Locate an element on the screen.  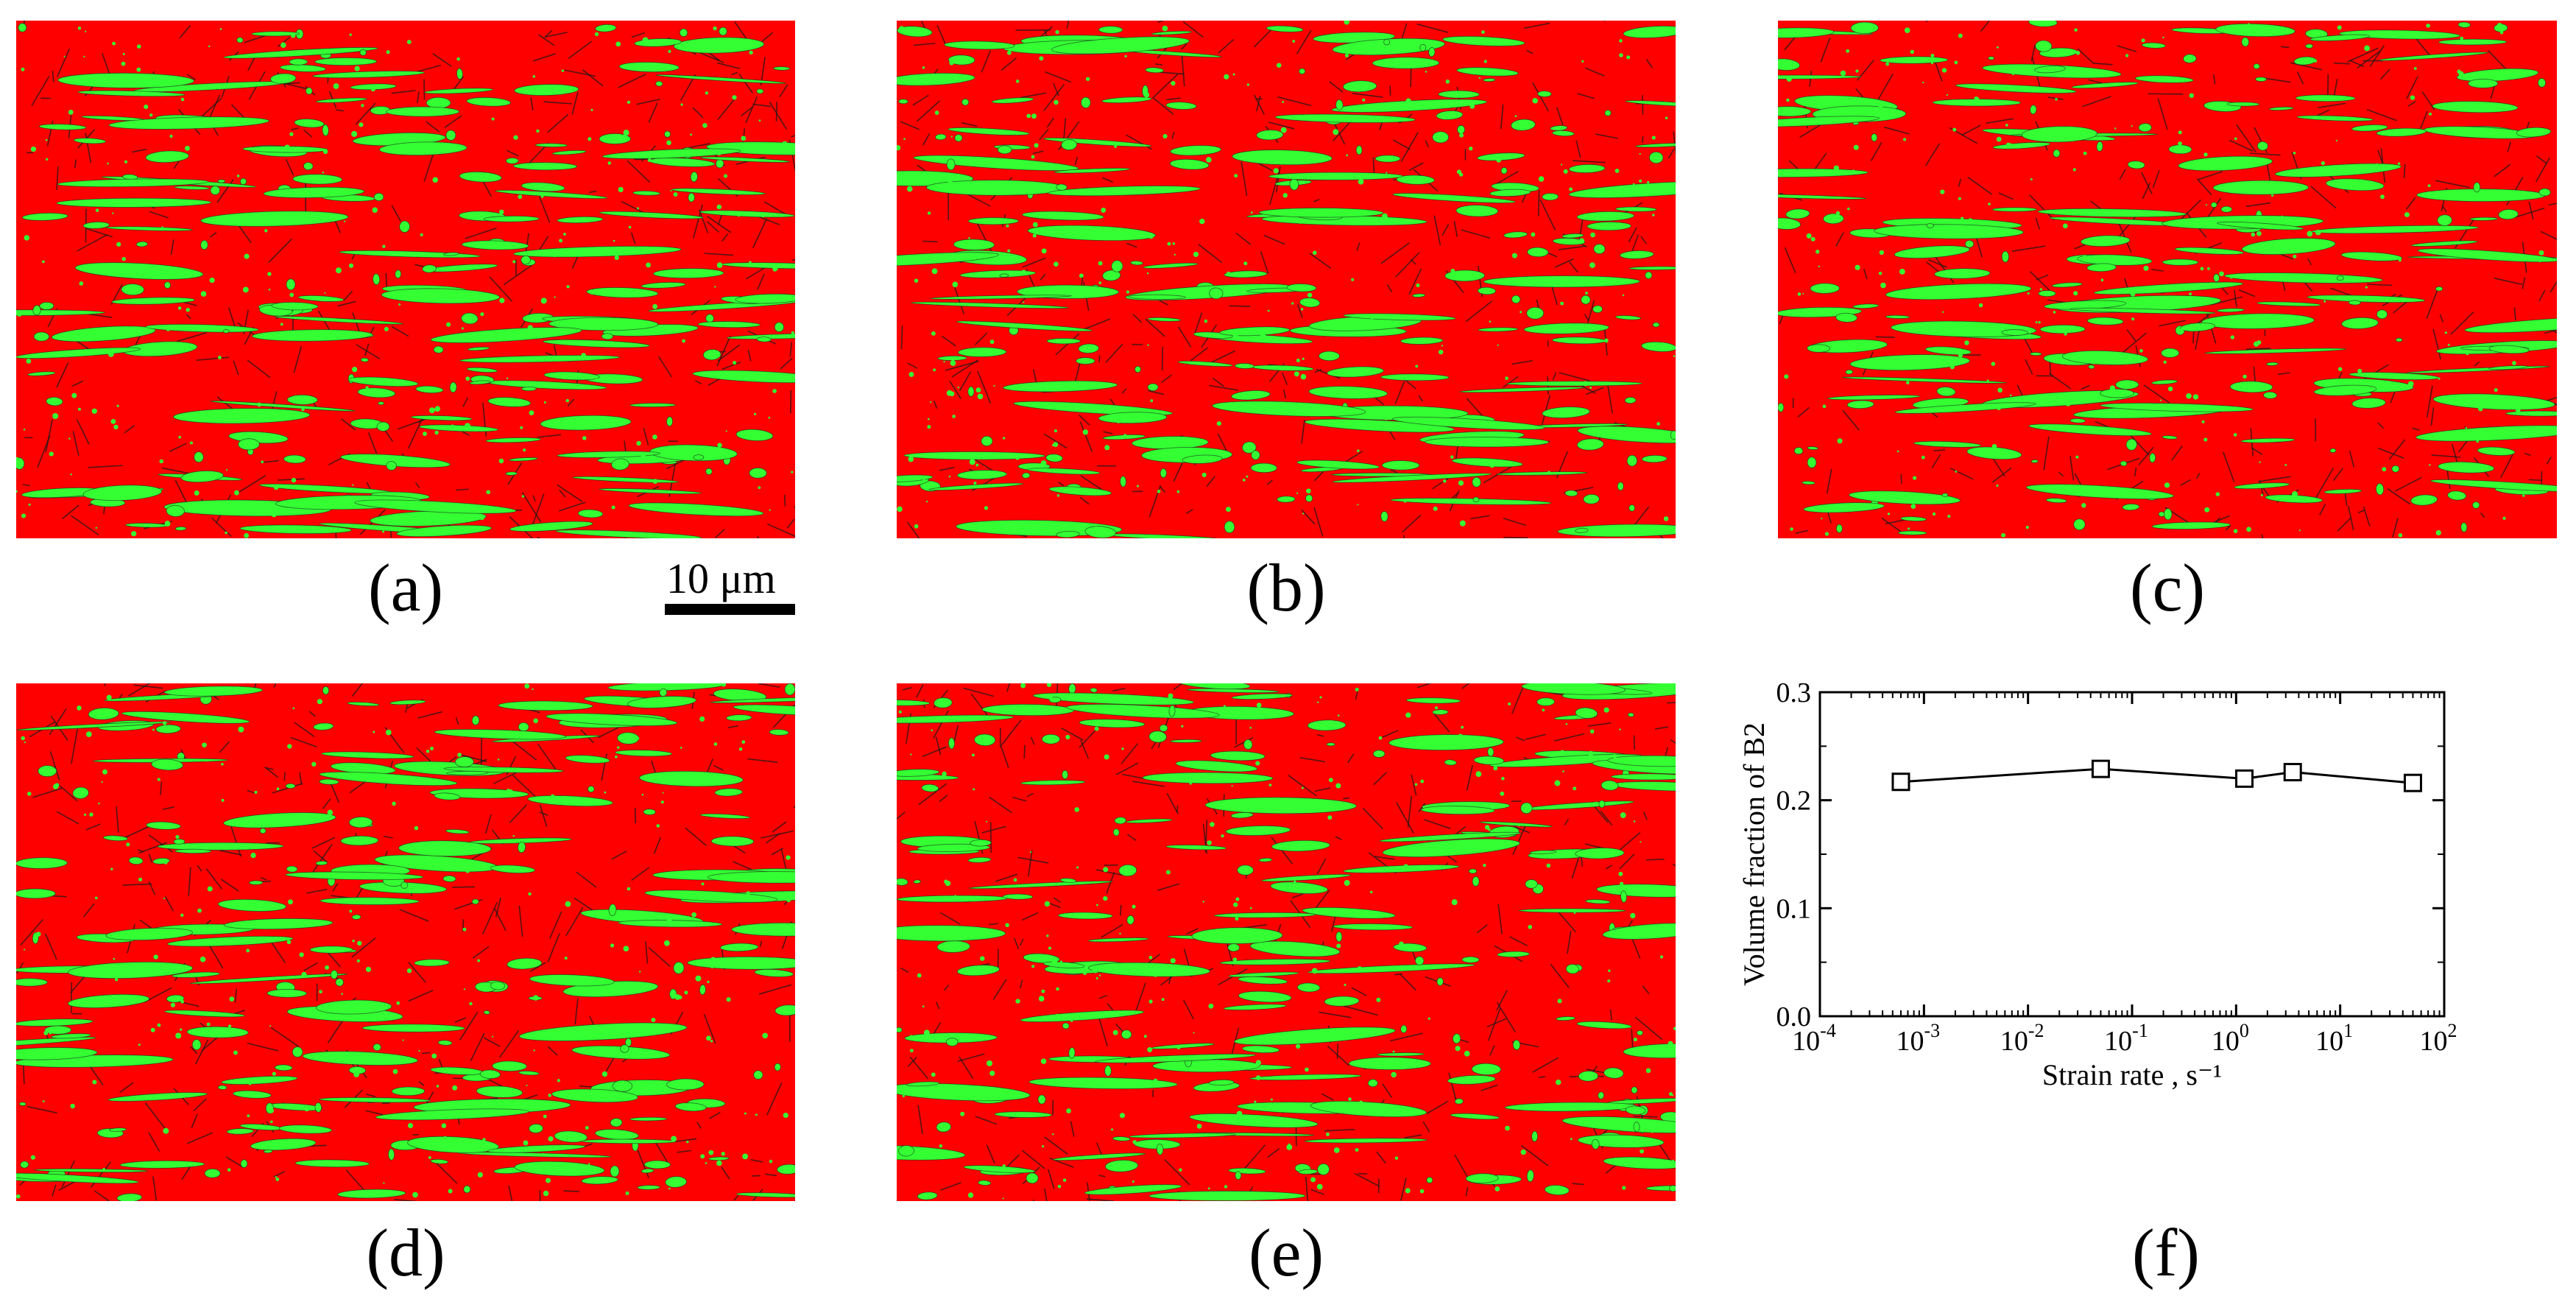
micrograph-c is located at coordinates (2167, 279).